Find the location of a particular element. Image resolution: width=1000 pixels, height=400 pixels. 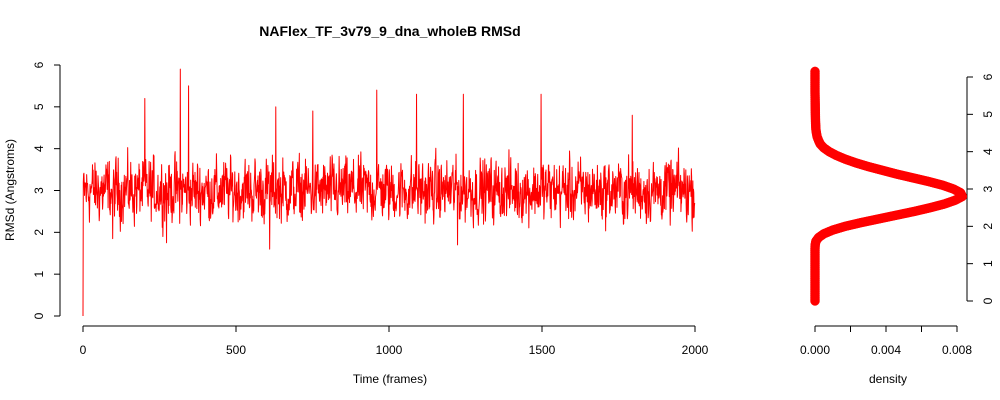

density-x-tick-label: 0.000 is located at coordinates (815, 350).